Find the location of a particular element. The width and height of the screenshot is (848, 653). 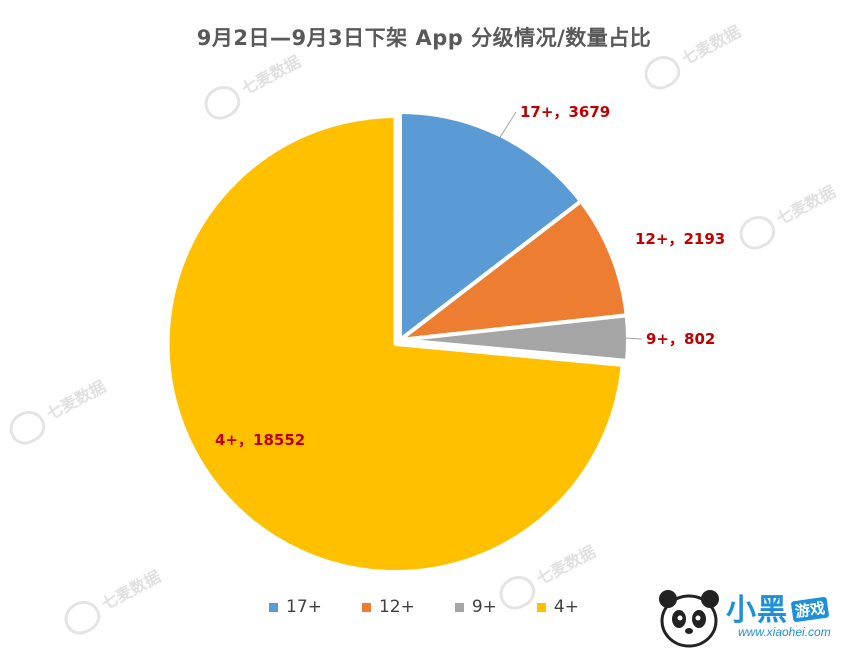

data-label: 4+，18552 is located at coordinates (260, 440).